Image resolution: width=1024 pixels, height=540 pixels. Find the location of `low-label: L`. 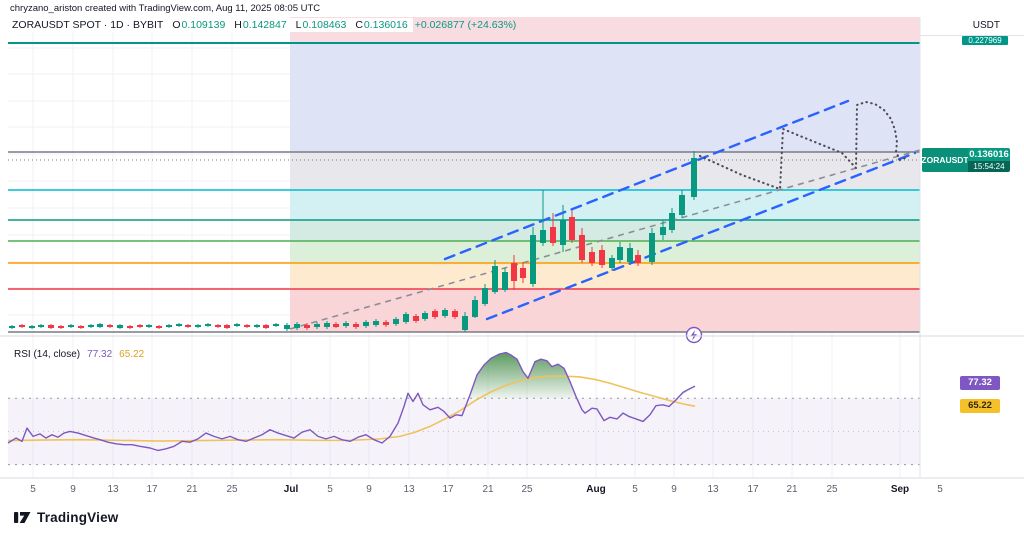

low-label: L is located at coordinates (298, 25).